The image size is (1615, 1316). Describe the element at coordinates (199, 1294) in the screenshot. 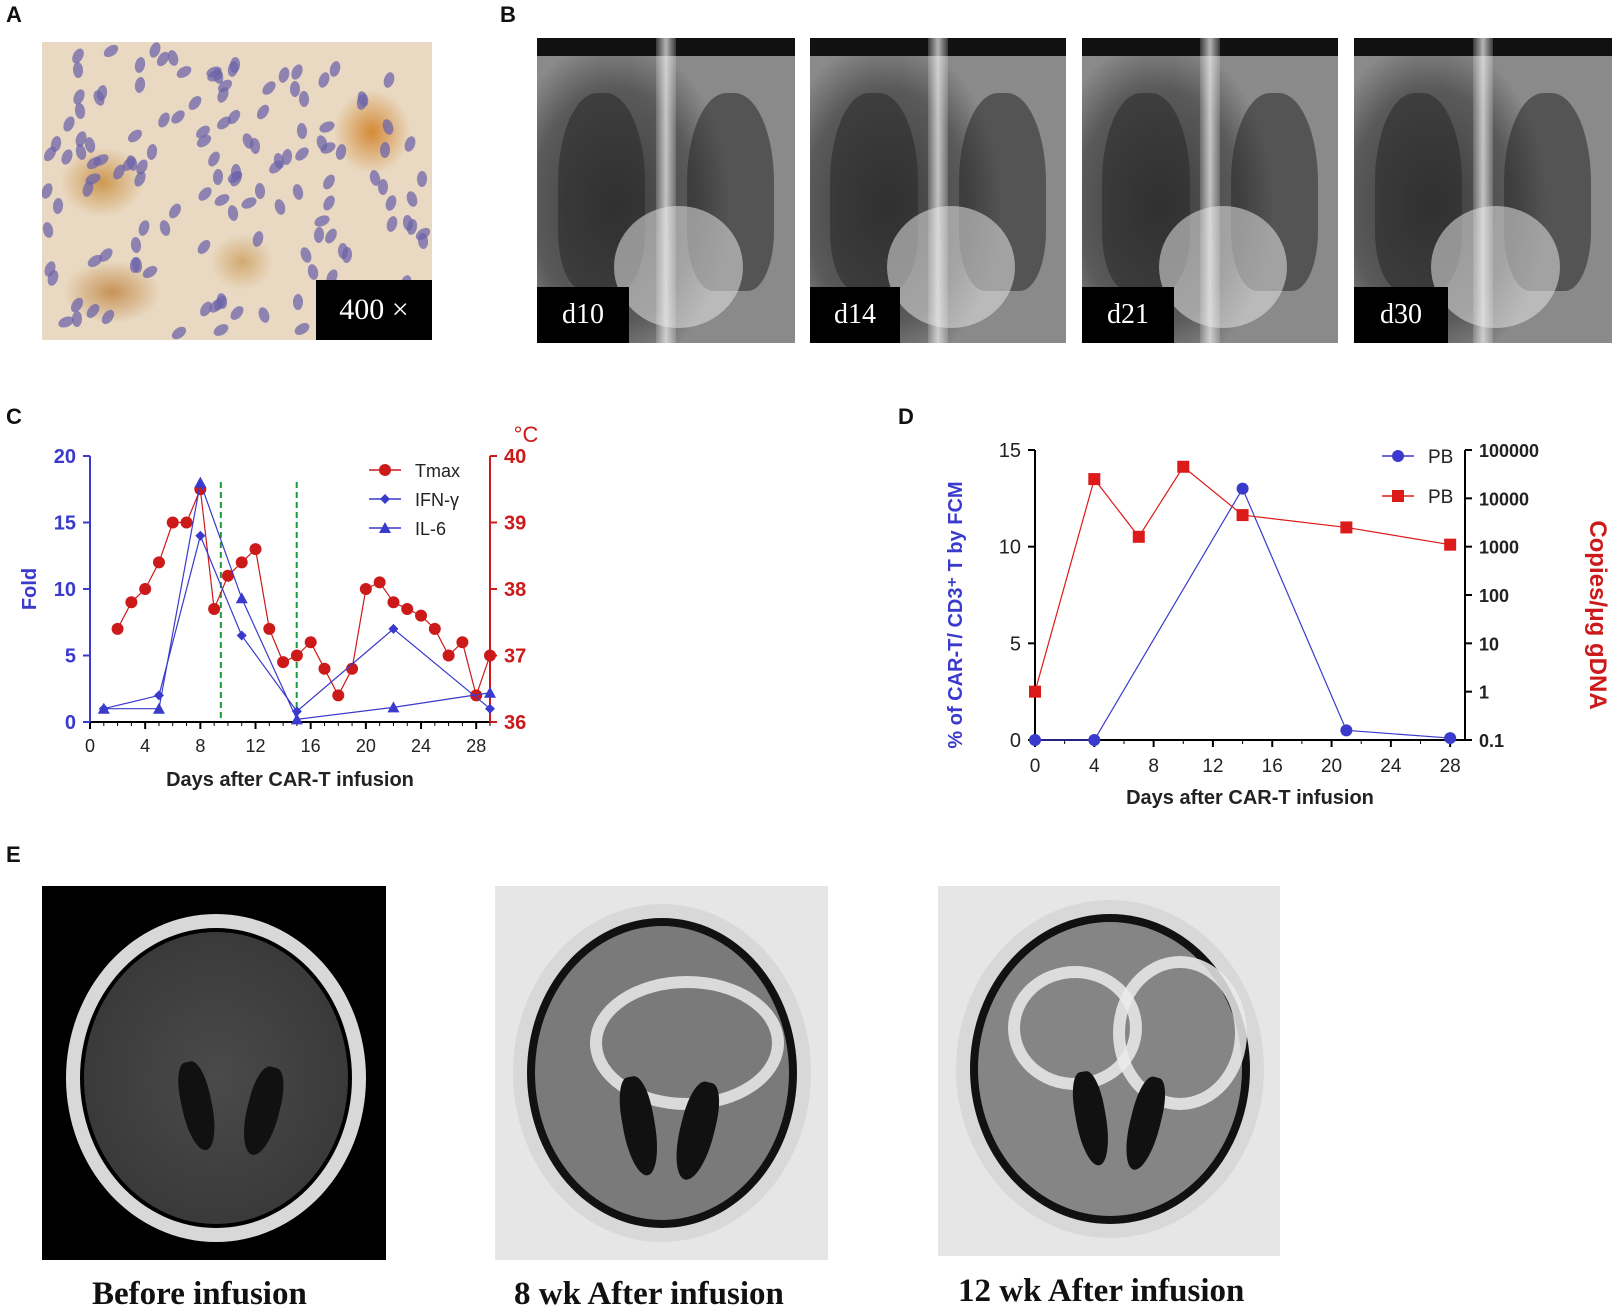

I see `caption-before-infusion: Before infusion` at that location.